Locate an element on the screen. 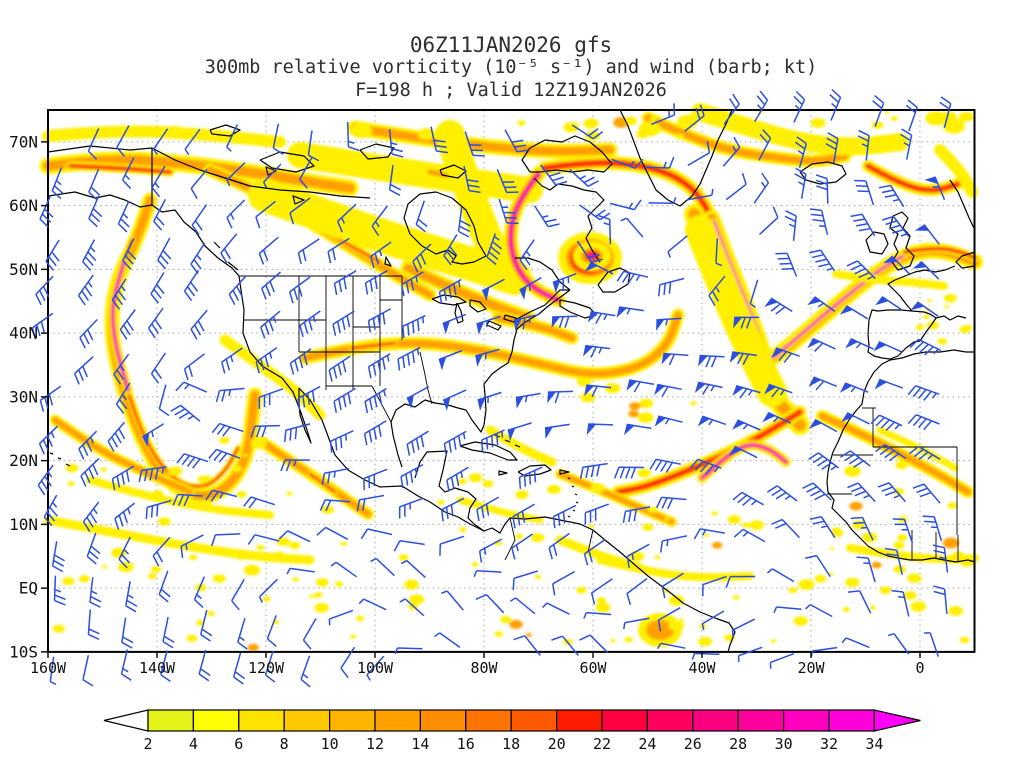  colorbar-tick-label: 32 is located at coordinates (829, 744).